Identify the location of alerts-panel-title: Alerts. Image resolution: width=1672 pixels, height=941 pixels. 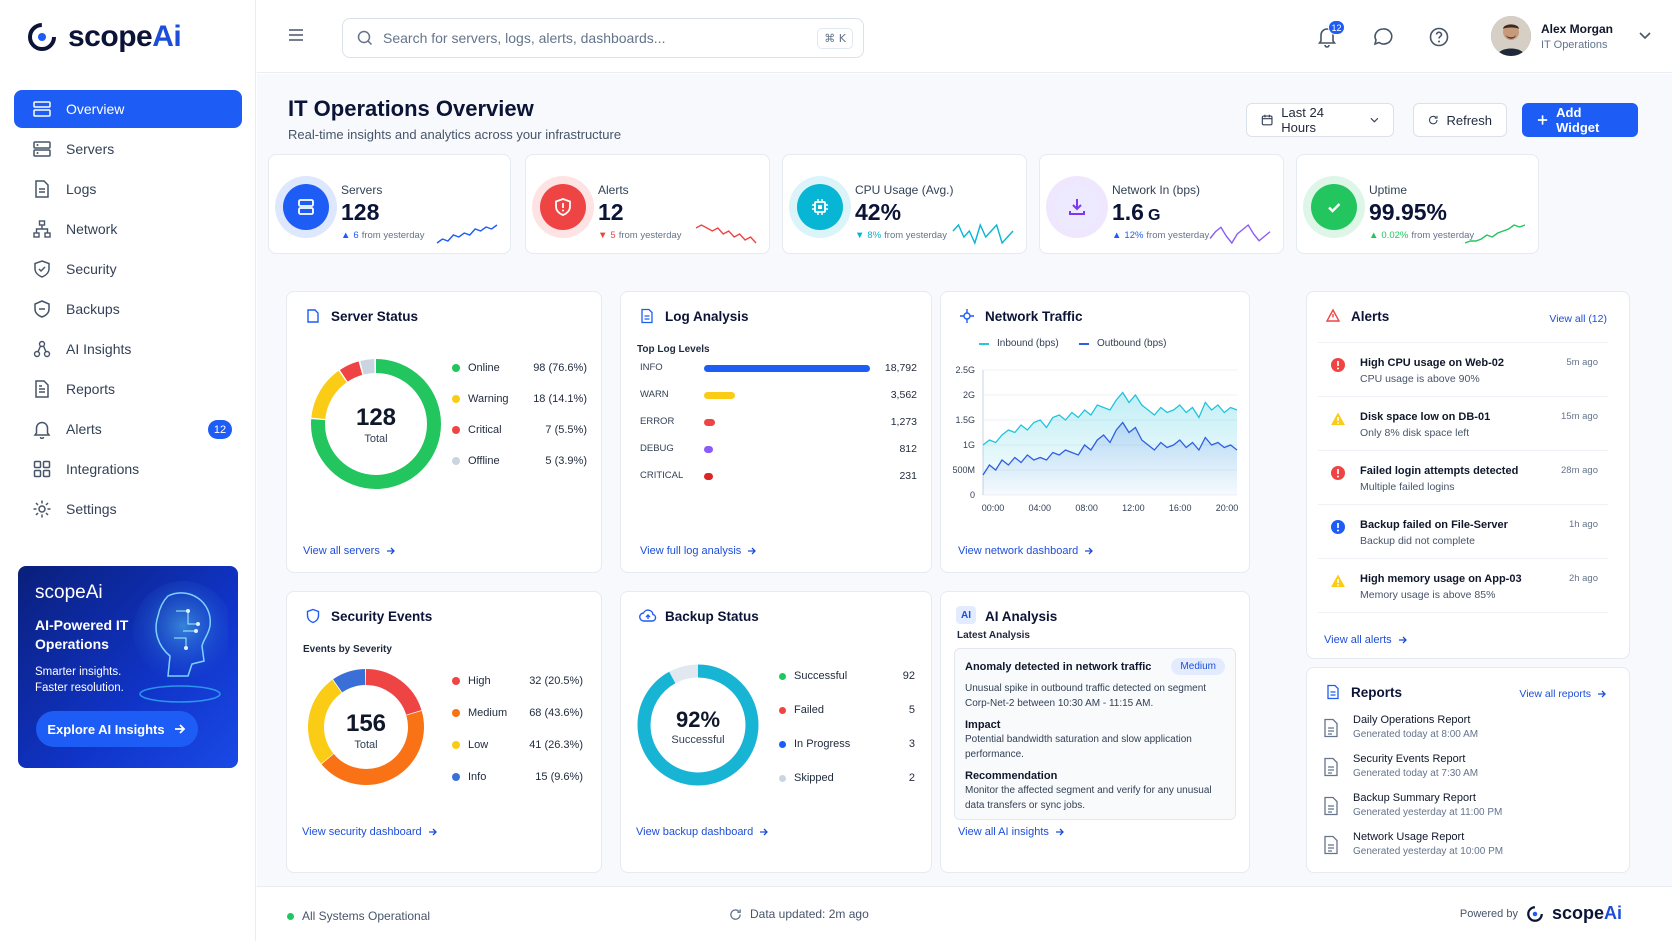
(1370, 316).